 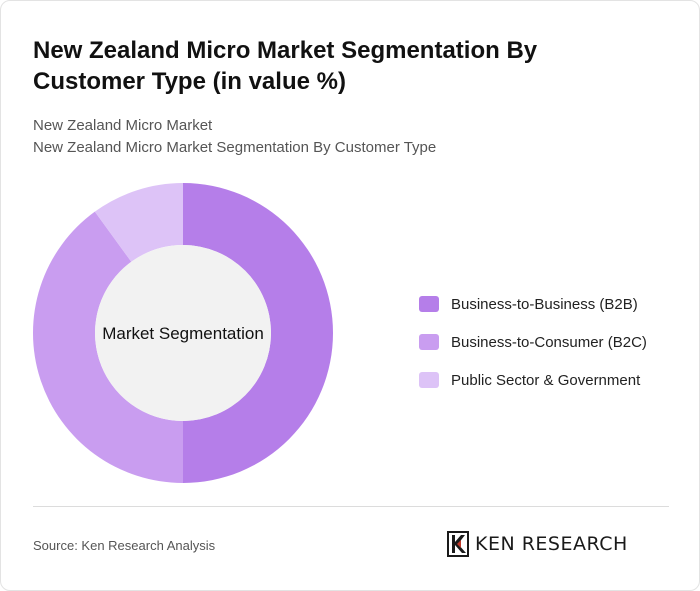 I want to click on subtitle-line-1: New Zealand Micro Market, so click(x=123, y=125).